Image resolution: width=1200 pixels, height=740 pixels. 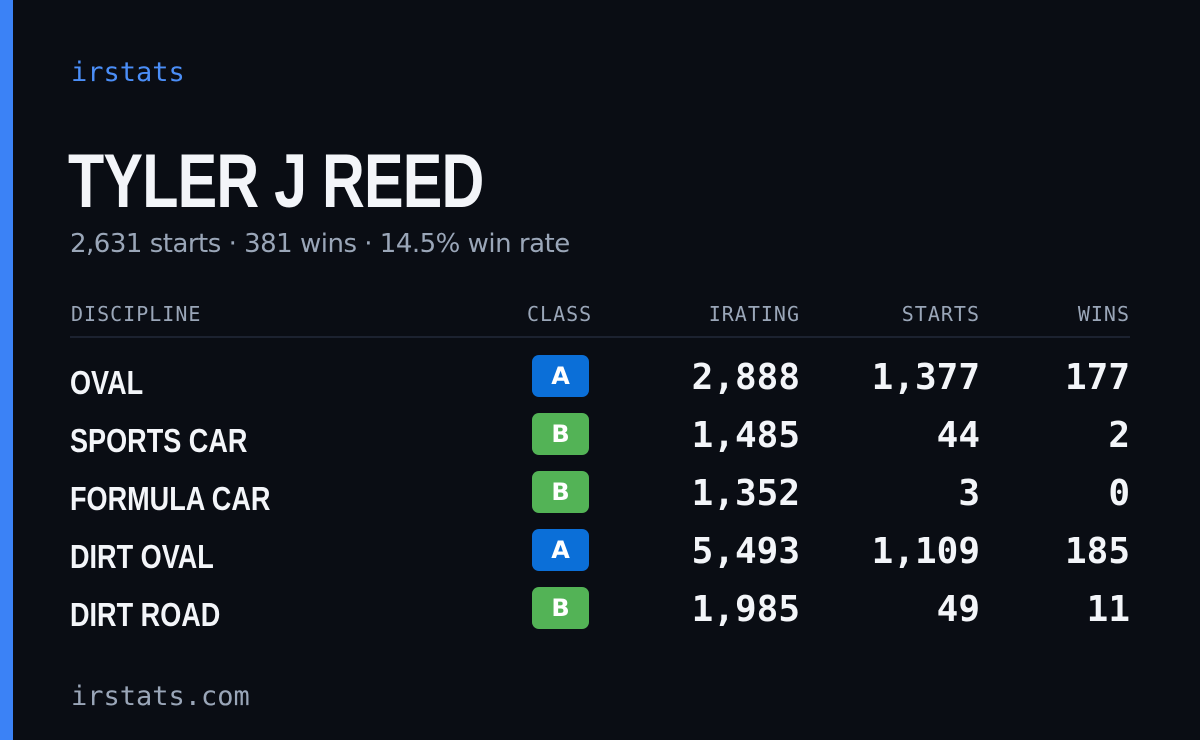 What do you see at coordinates (745, 377) in the screenshot?
I see `irating-value: 2,888` at bounding box center [745, 377].